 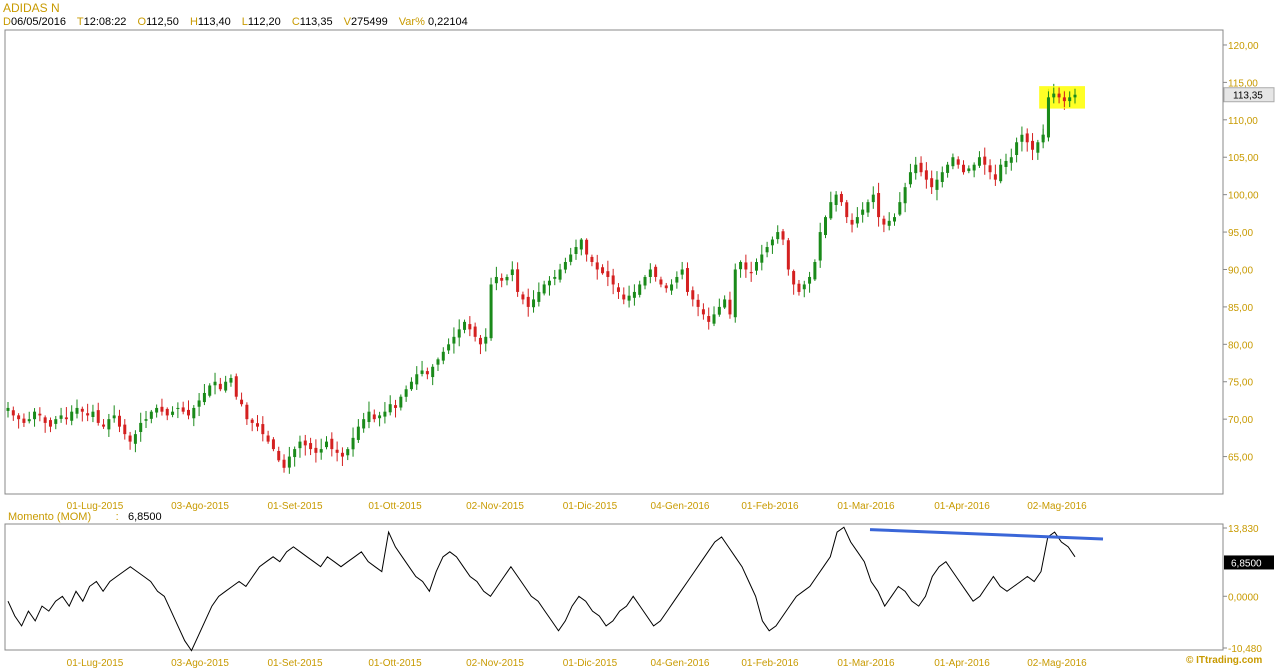 I want to click on mom-y-tick-label: 13,830, so click(x=1243, y=529).